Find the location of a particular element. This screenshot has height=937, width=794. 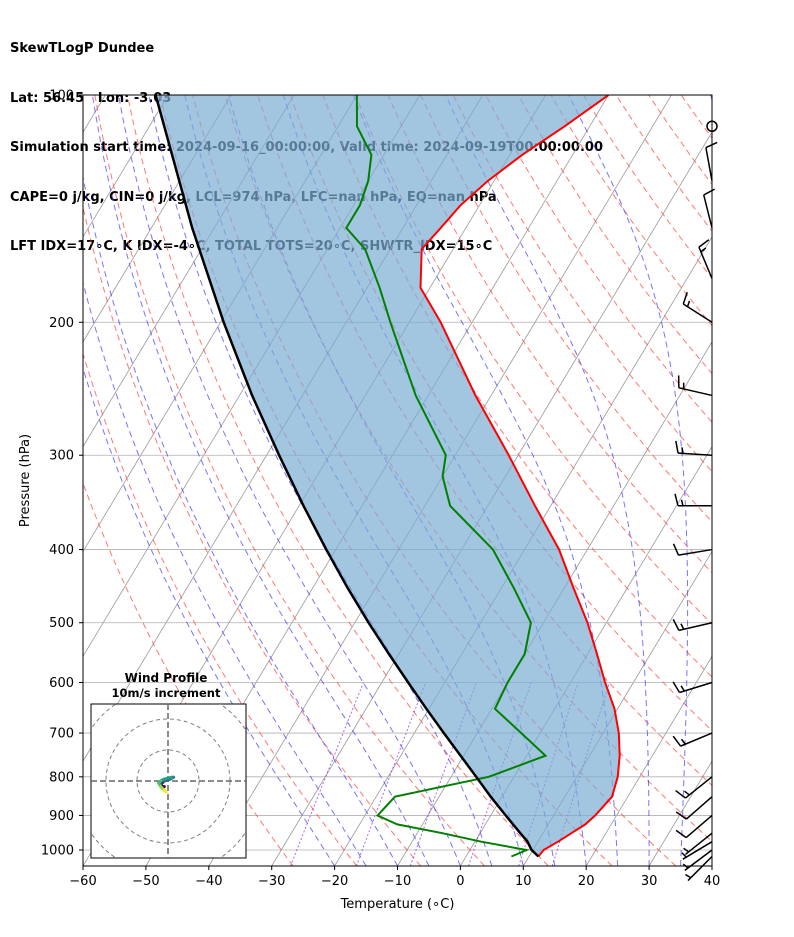

x-tick-label: 20 is located at coordinates (586, 881).